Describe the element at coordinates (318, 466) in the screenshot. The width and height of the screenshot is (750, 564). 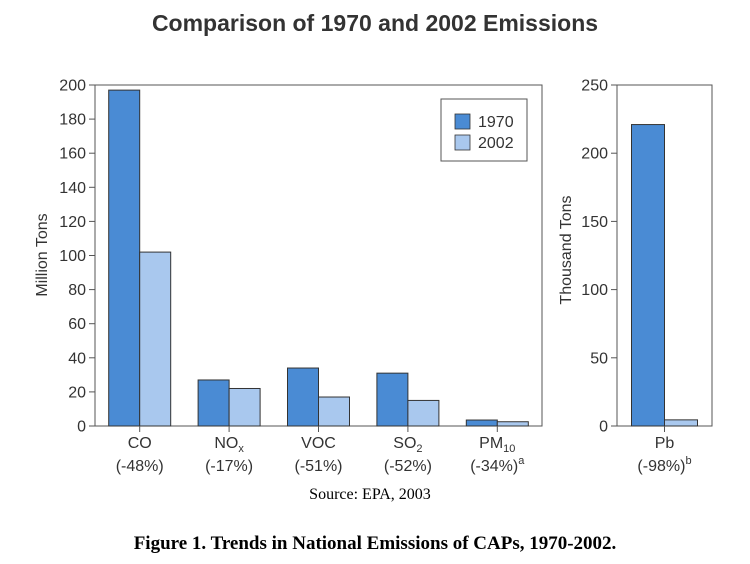
I see `left-category-change: (-51%)` at that location.